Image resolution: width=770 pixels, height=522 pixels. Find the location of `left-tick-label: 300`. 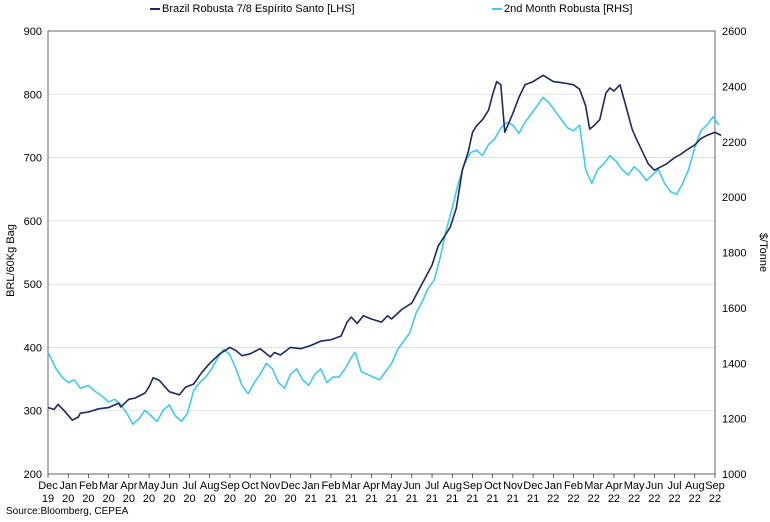

left-tick-label: 300 is located at coordinates (33, 412).